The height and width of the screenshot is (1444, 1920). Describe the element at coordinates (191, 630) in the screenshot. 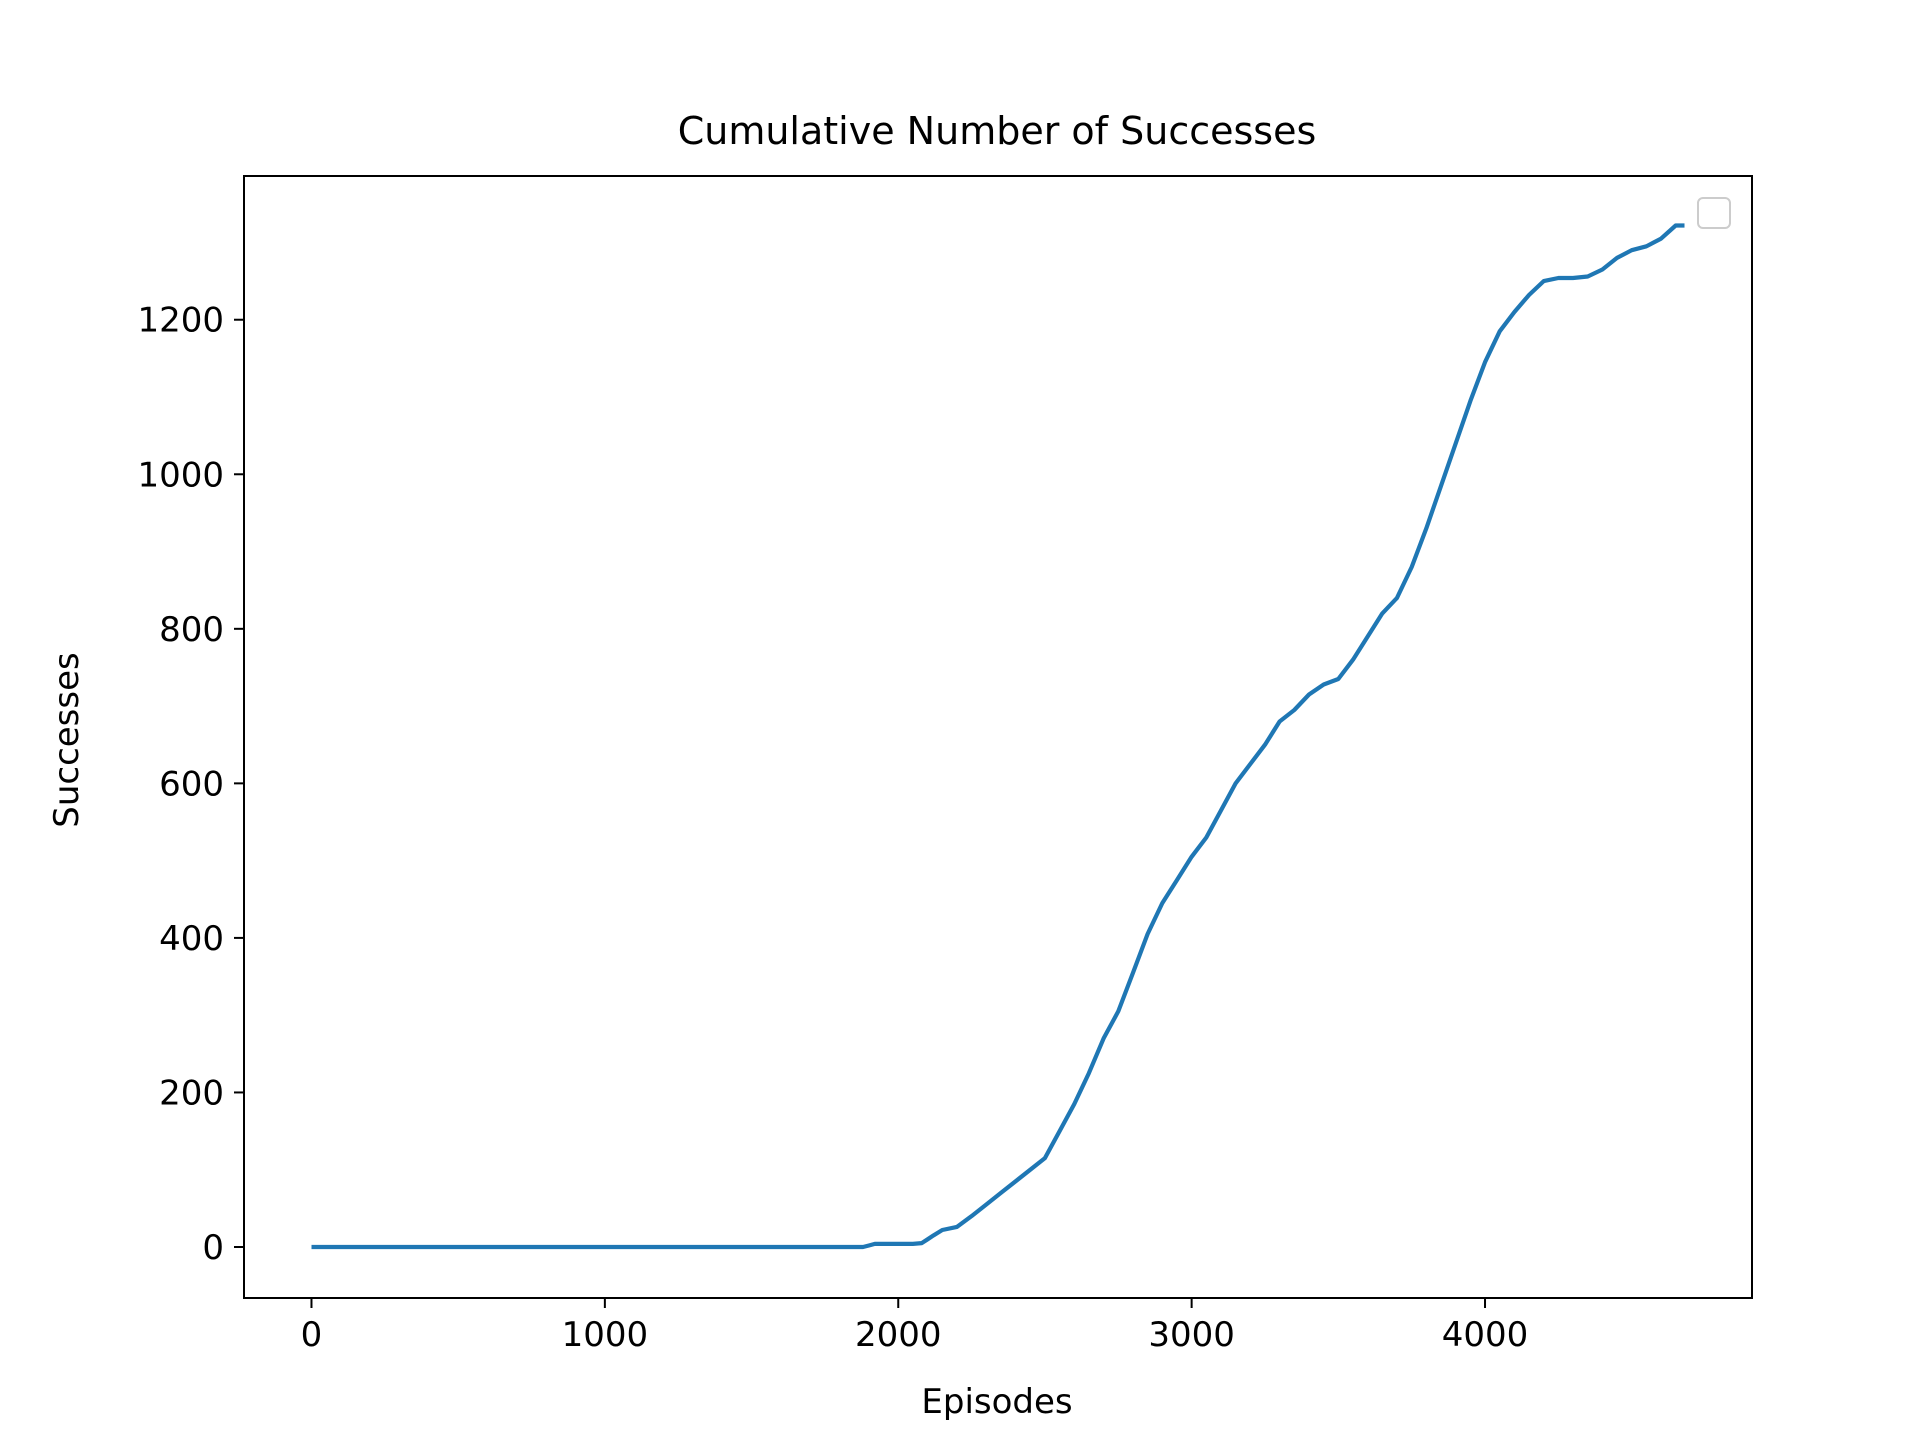

I see `y-tick-label: 800` at that location.